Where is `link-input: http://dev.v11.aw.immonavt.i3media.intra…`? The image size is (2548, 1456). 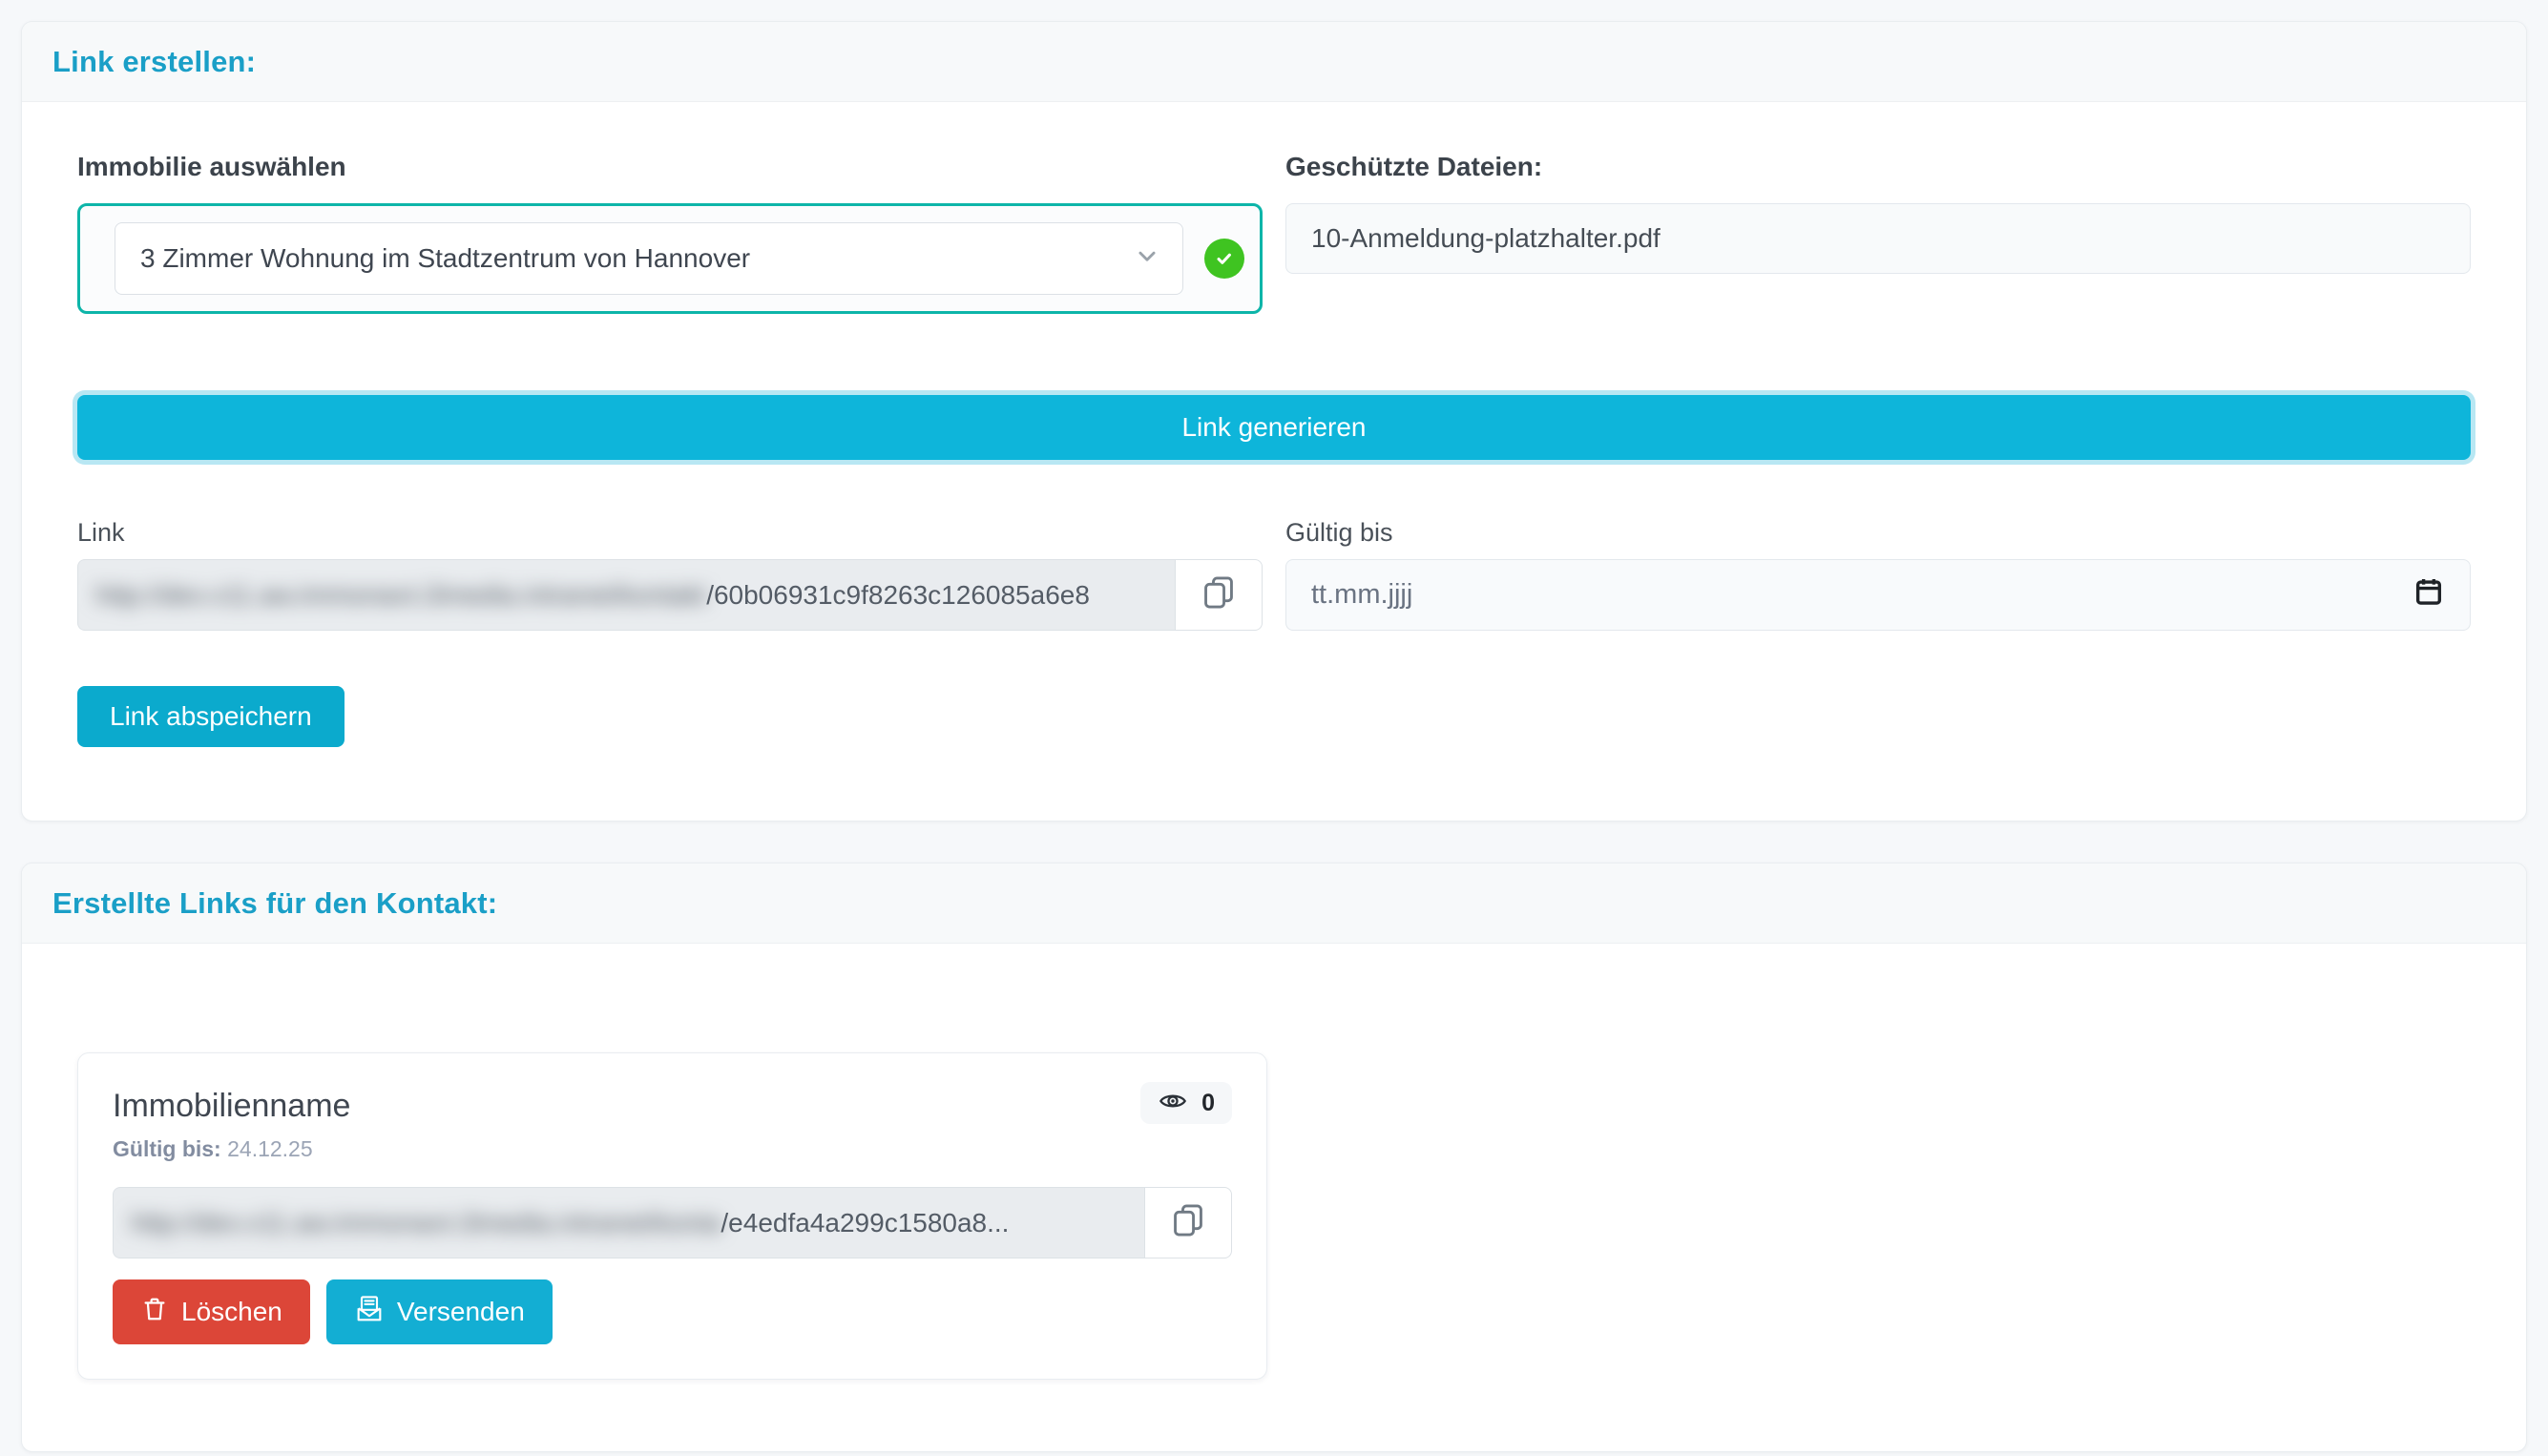
link-input: http://dev.v11.aw.immonavt.i3media.intra… is located at coordinates (626, 595).